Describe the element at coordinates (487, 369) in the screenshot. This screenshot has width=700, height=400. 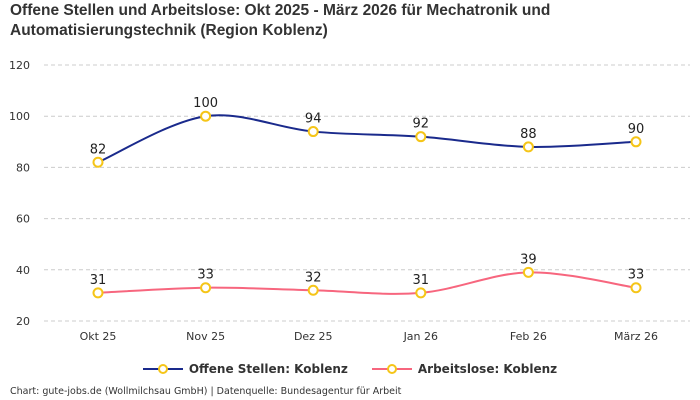
I see `legend-label: Arbeitslose: Koblenz` at that location.